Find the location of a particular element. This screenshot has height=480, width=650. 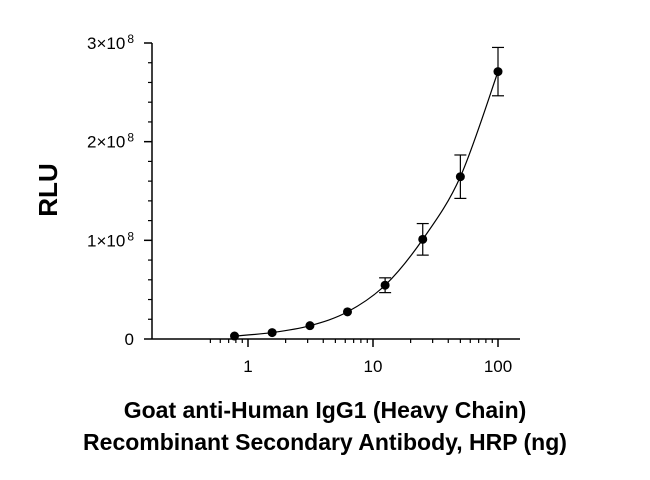

x-axis-label-line1: Goat anti-Human IgG1 (Heavy Chain) is located at coordinates (325, 410).